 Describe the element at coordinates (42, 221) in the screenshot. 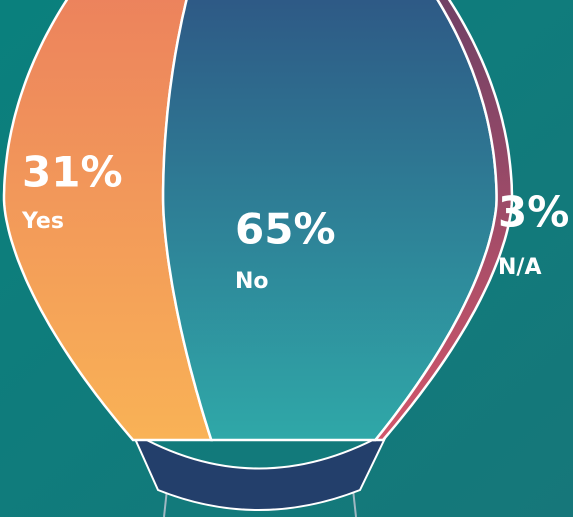

I see `category-label: Yes` at that location.